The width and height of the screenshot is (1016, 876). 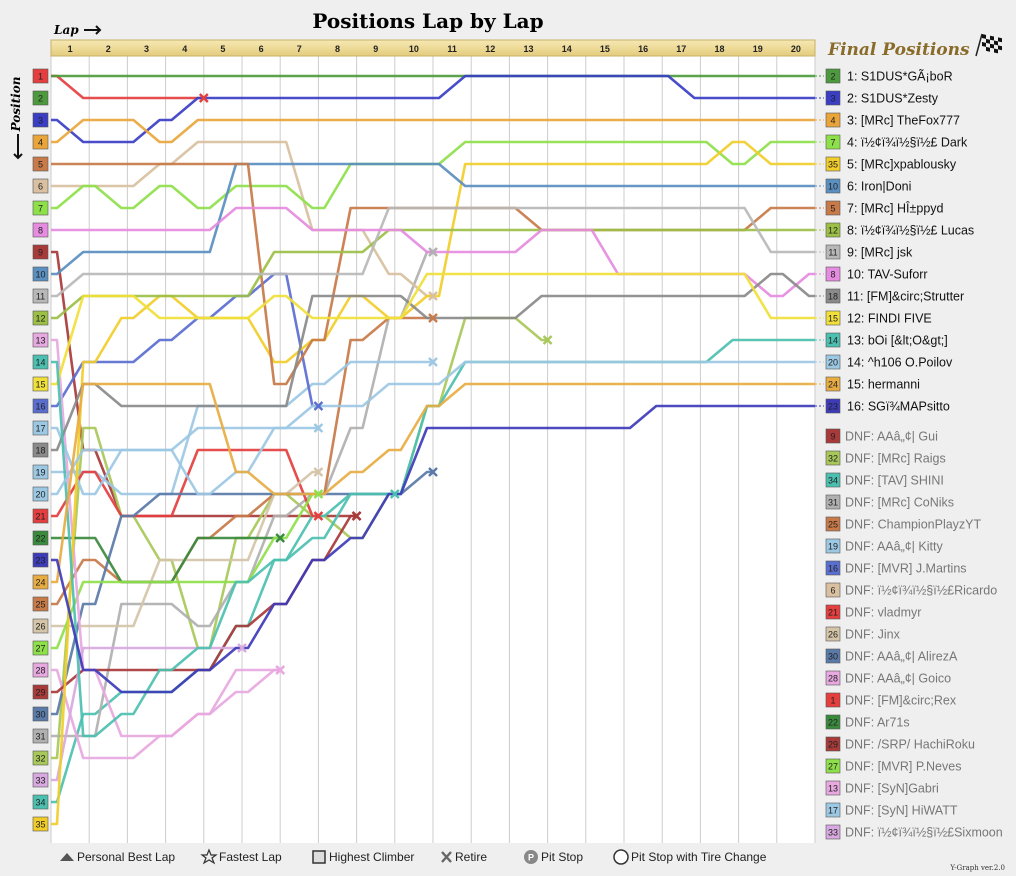 I want to click on start-position-number: 13, so click(x=40, y=341).